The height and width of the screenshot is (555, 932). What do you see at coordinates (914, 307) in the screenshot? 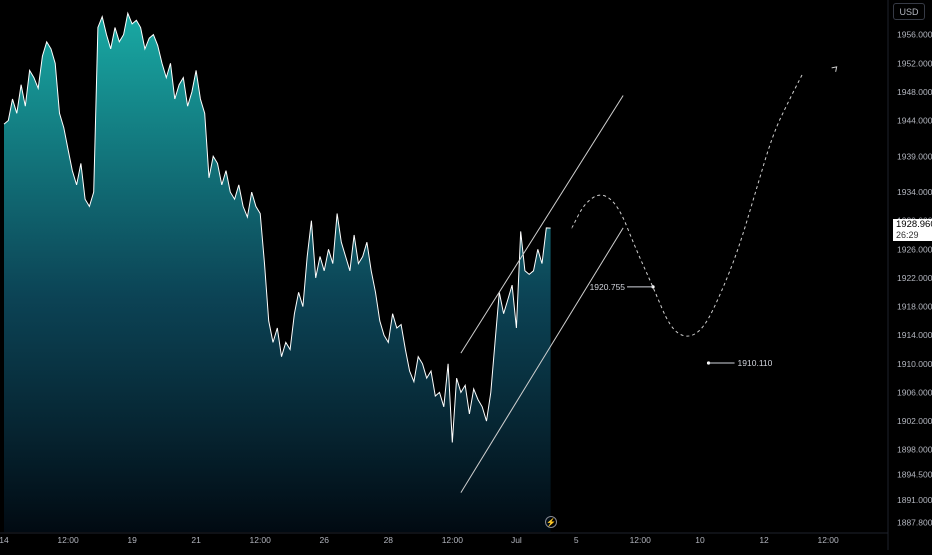
I see `price-tick-label: 1918.000` at bounding box center [914, 307].